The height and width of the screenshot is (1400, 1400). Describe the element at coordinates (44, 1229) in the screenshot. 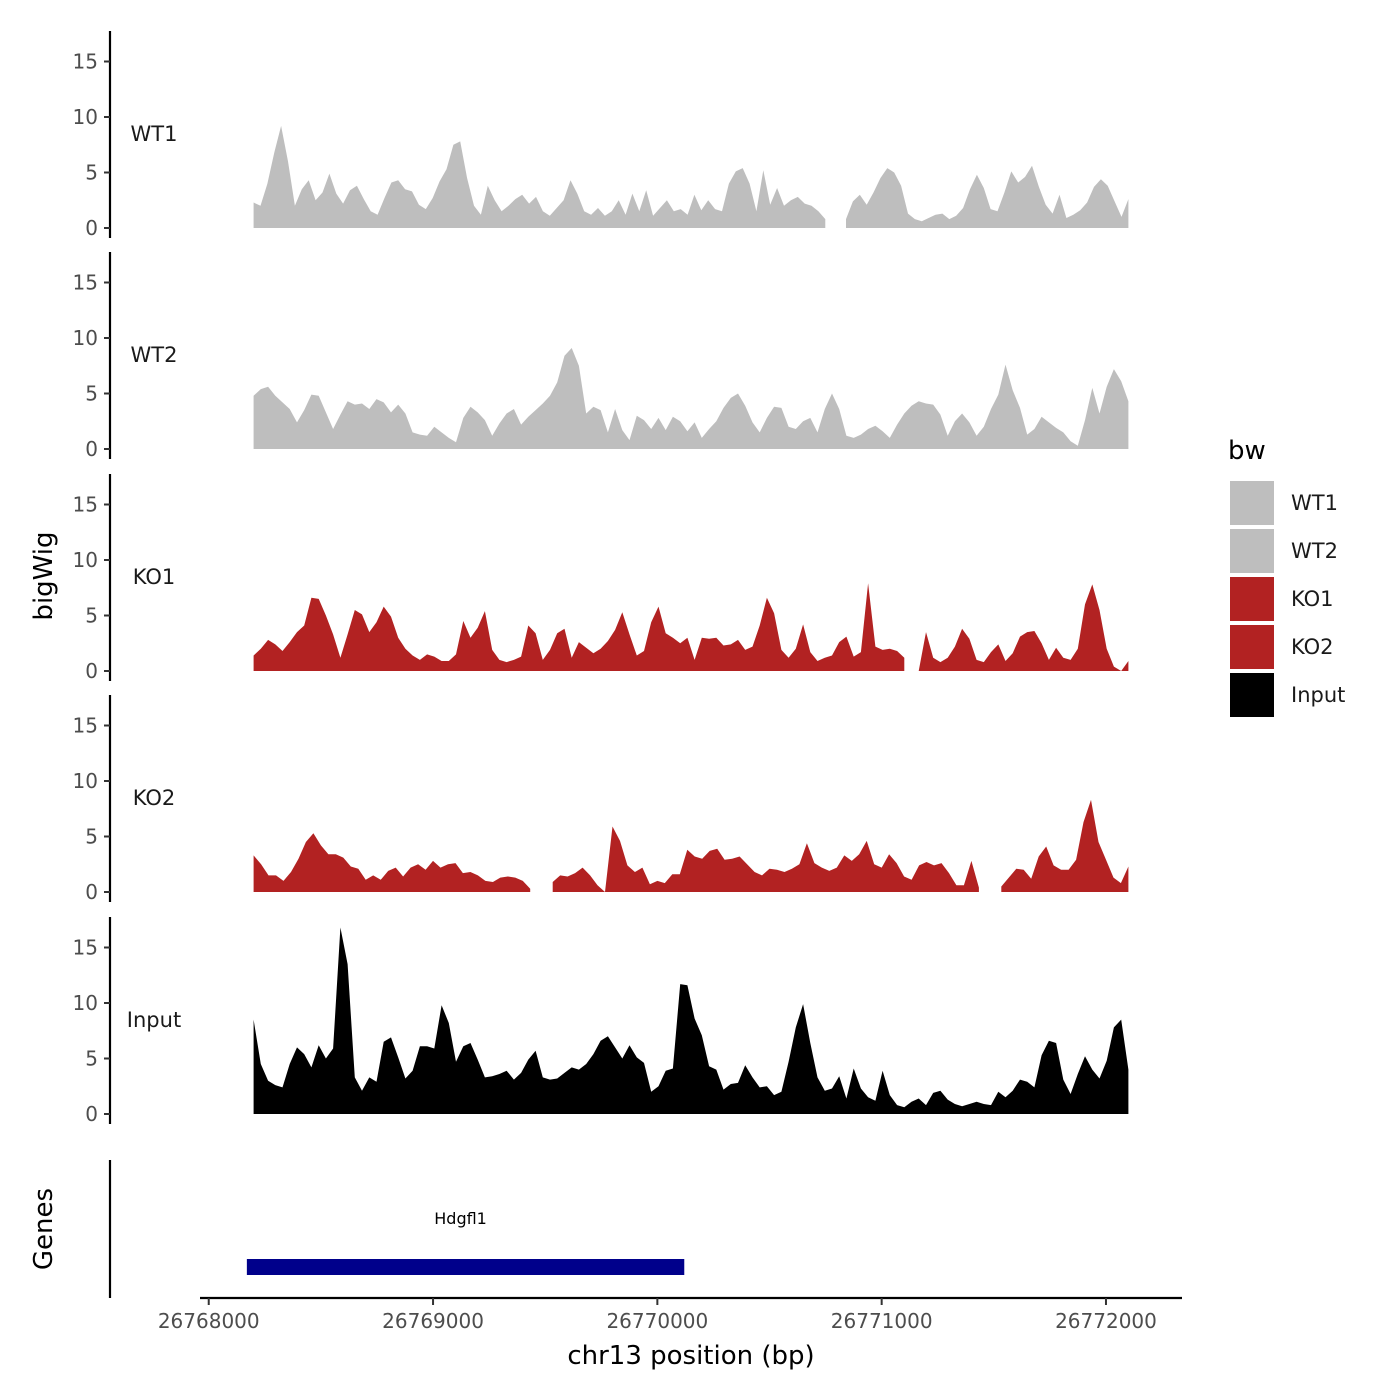

I see `genes-axis-title: Genes` at that location.